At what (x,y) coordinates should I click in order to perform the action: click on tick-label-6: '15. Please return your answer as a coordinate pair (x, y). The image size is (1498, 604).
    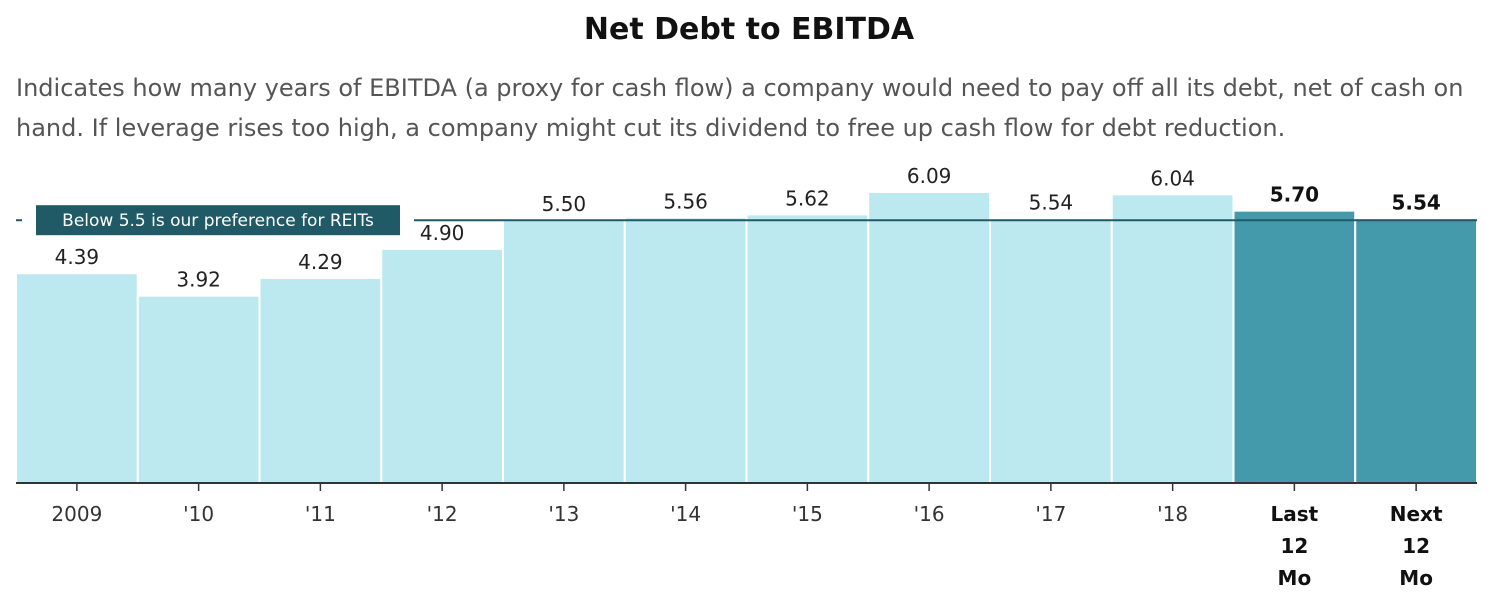
    Looking at the image, I should click on (807, 514).